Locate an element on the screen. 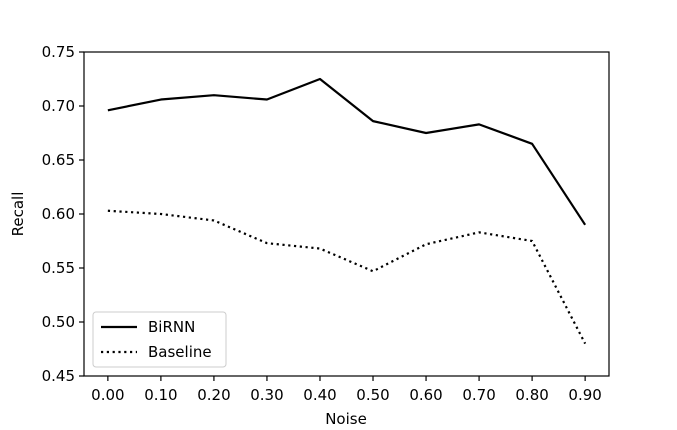 The image size is (677, 430). y-axis-ticks: 0.45 0.50 0.55 0.60 0.65 0.70 0.75 is located at coordinates (63, 214).